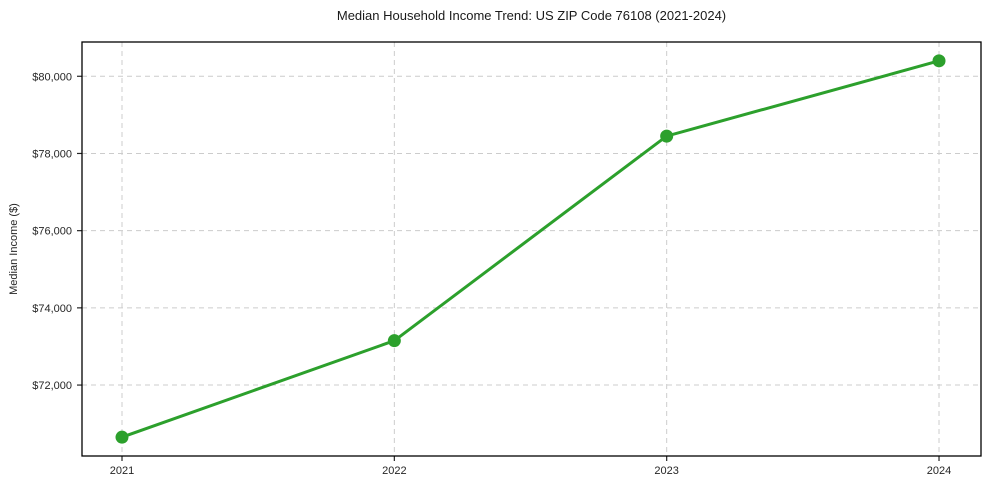 The height and width of the screenshot is (490, 989). Describe the element at coordinates (52, 154) in the screenshot. I see `y-tick-label: $78,000` at that location.